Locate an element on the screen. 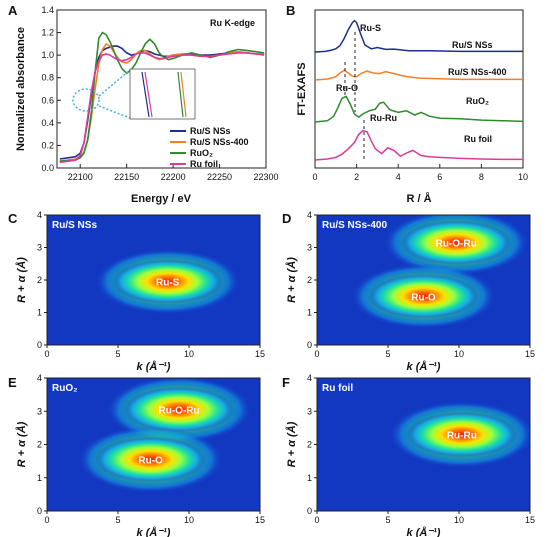 This screenshot has width=554, height=537. a-xtick-label: 22250 is located at coordinates (219, 177).